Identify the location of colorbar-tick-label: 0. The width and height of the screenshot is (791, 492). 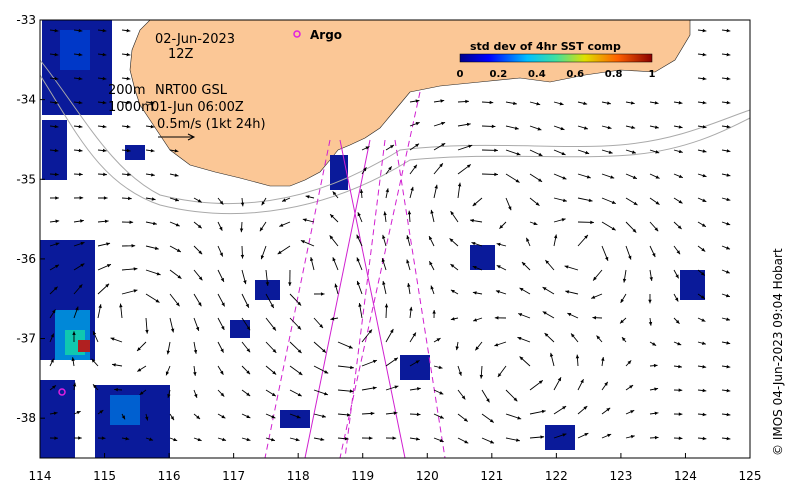
(460, 74).